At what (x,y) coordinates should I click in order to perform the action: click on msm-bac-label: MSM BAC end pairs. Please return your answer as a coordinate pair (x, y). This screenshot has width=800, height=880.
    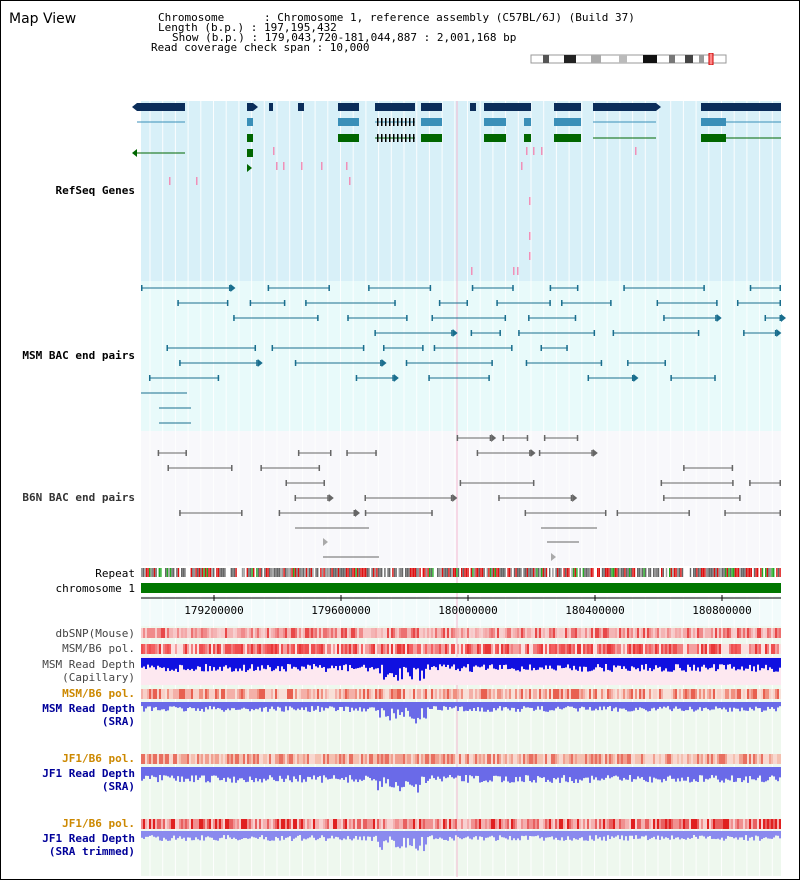
    Looking at the image, I should click on (78, 355).